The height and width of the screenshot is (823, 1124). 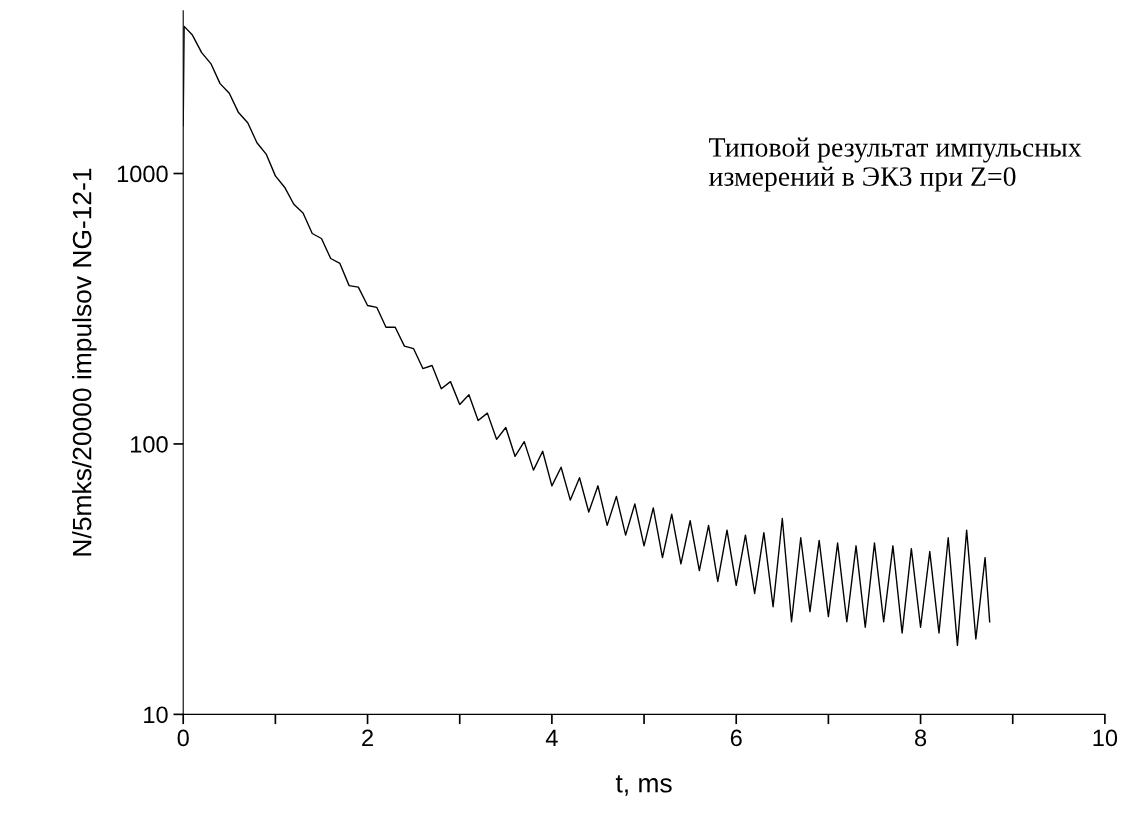 I want to click on y-tick-label: 1000, so click(x=142, y=174).